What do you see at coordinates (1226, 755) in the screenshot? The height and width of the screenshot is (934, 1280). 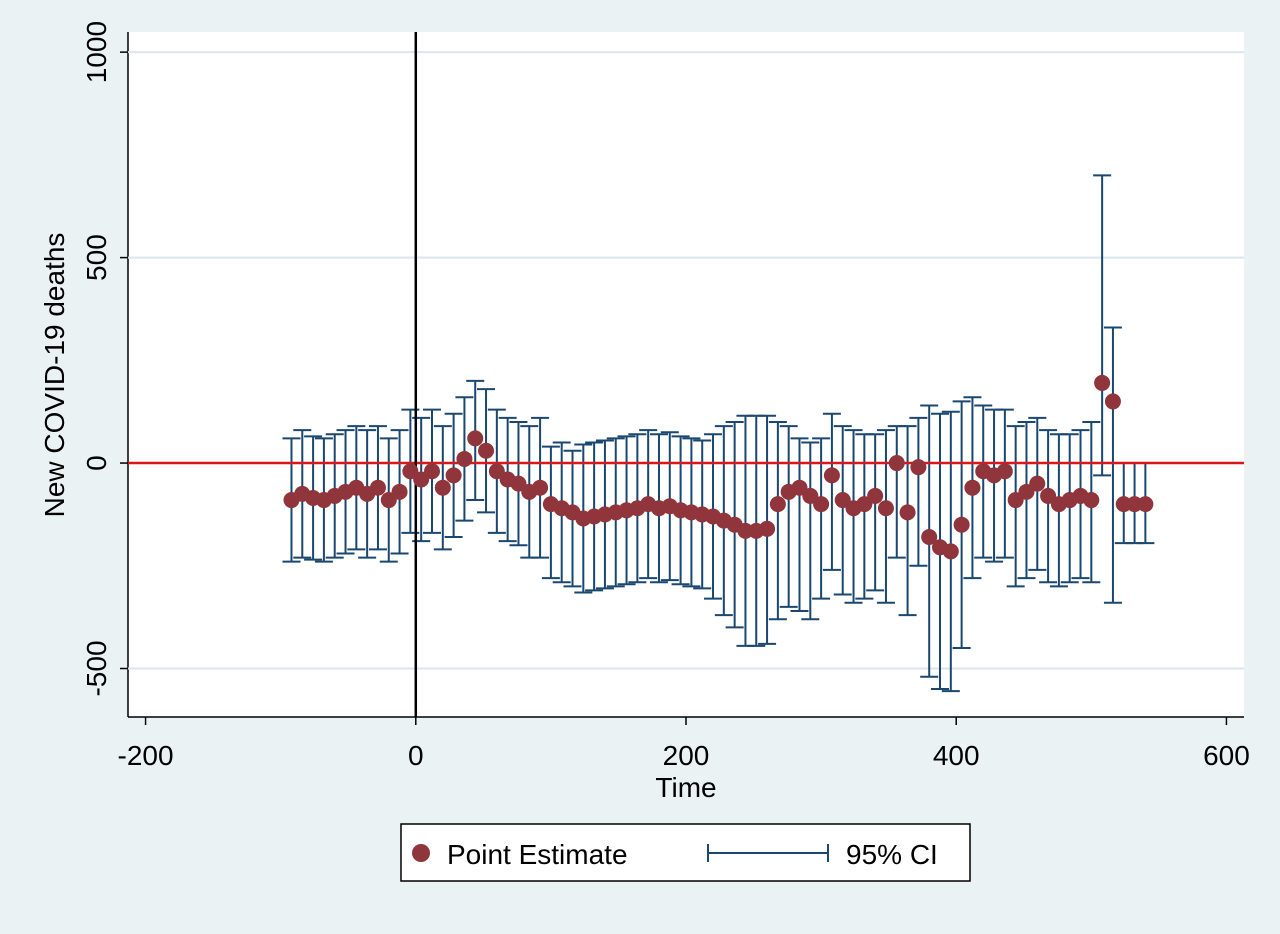 I see `x-tick-label: 600` at bounding box center [1226, 755].